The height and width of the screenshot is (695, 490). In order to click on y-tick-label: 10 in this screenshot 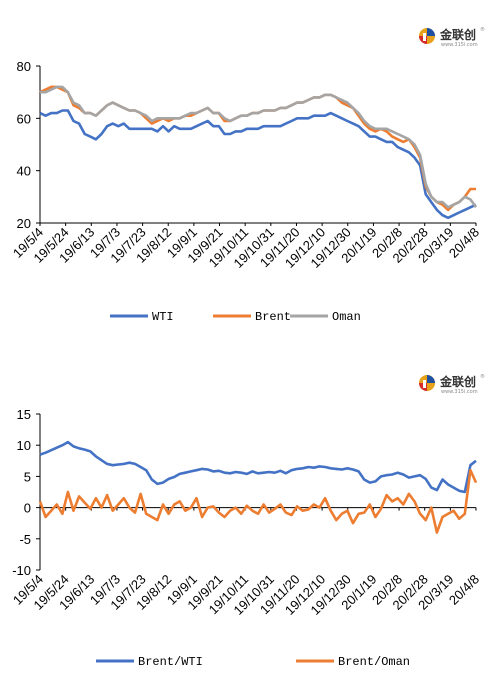, I will do `click(24, 445)`.